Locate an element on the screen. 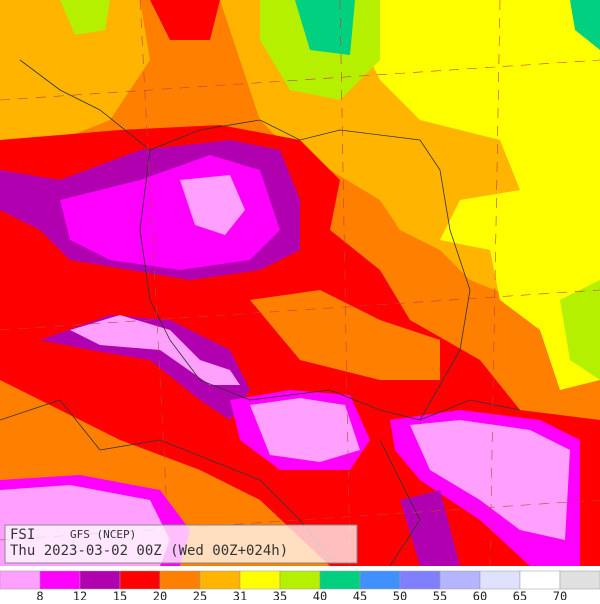 This screenshot has width=600, height=604. legend-label: 35 is located at coordinates (280, 595).